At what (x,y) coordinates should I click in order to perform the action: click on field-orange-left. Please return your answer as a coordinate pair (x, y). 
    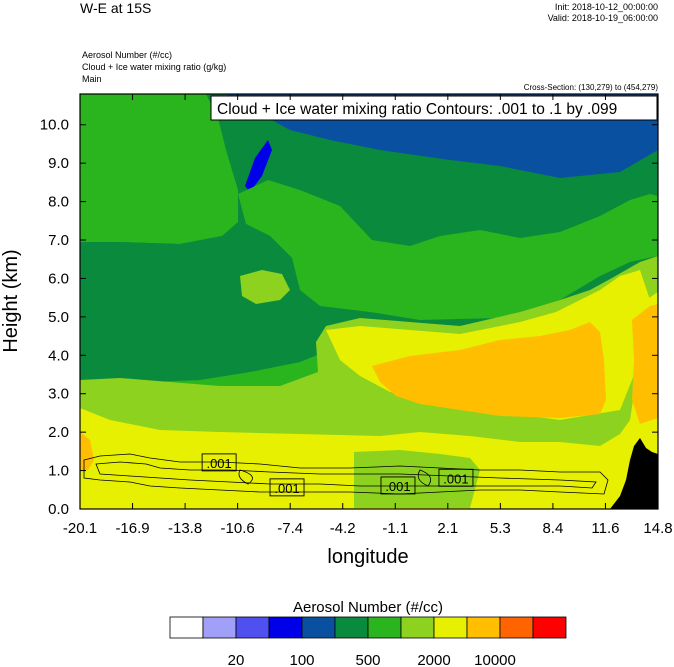
    Looking at the image, I should click on (87, 451).